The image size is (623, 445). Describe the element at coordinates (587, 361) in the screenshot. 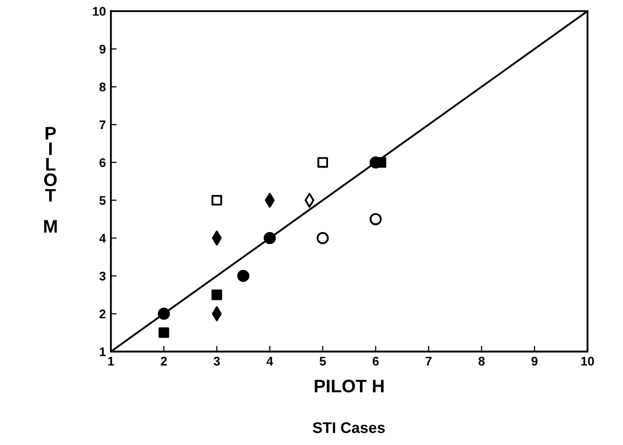

I see `x-tick-label: 10` at that location.